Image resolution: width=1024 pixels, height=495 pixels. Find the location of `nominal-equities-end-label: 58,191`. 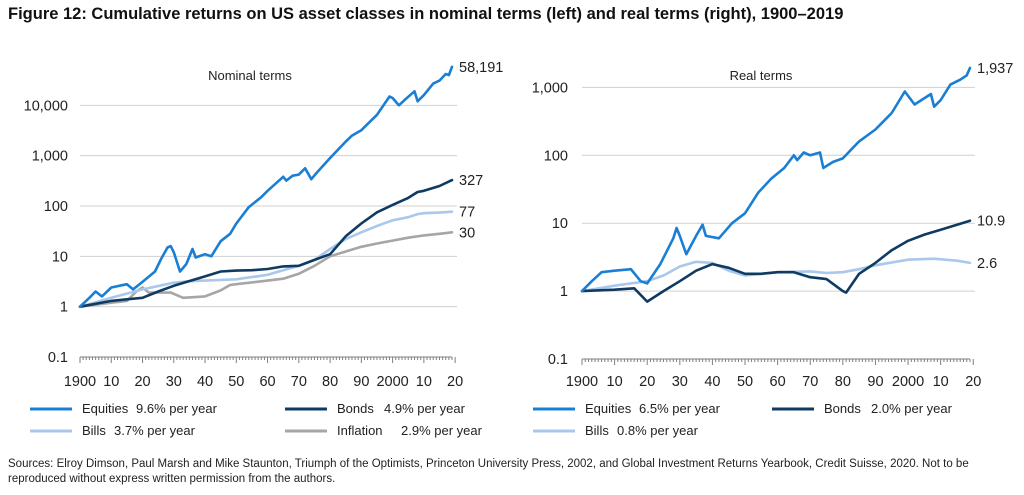

nominal-equities-end-label: 58,191 is located at coordinates (481, 68).